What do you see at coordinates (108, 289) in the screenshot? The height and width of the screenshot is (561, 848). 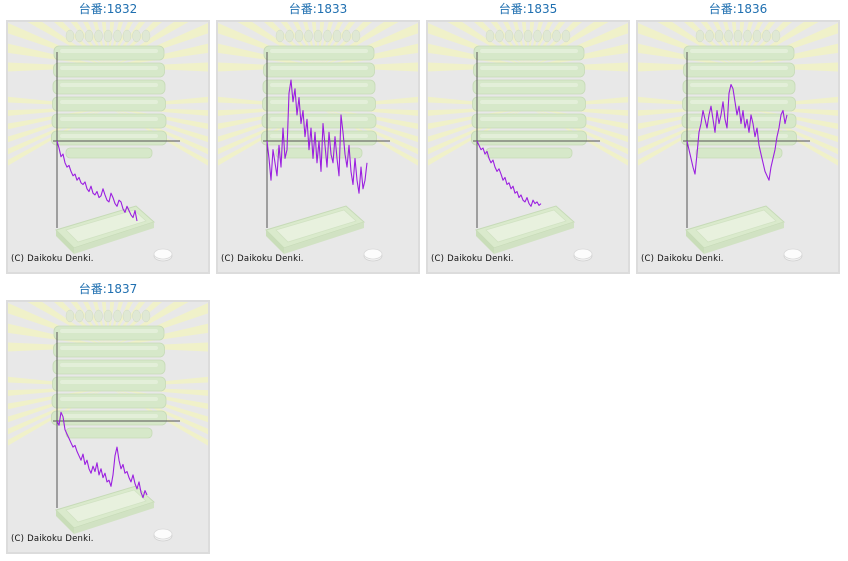 I see `chart-title: 台番:1837` at bounding box center [108, 289].